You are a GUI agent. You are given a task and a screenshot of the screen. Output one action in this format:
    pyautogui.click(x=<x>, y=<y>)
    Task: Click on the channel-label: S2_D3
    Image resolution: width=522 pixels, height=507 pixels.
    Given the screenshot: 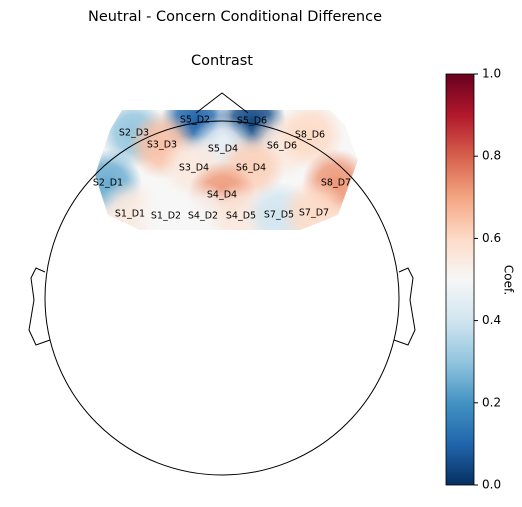 What is the action you would take?
    pyautogui.click(x=134, y=133)
    